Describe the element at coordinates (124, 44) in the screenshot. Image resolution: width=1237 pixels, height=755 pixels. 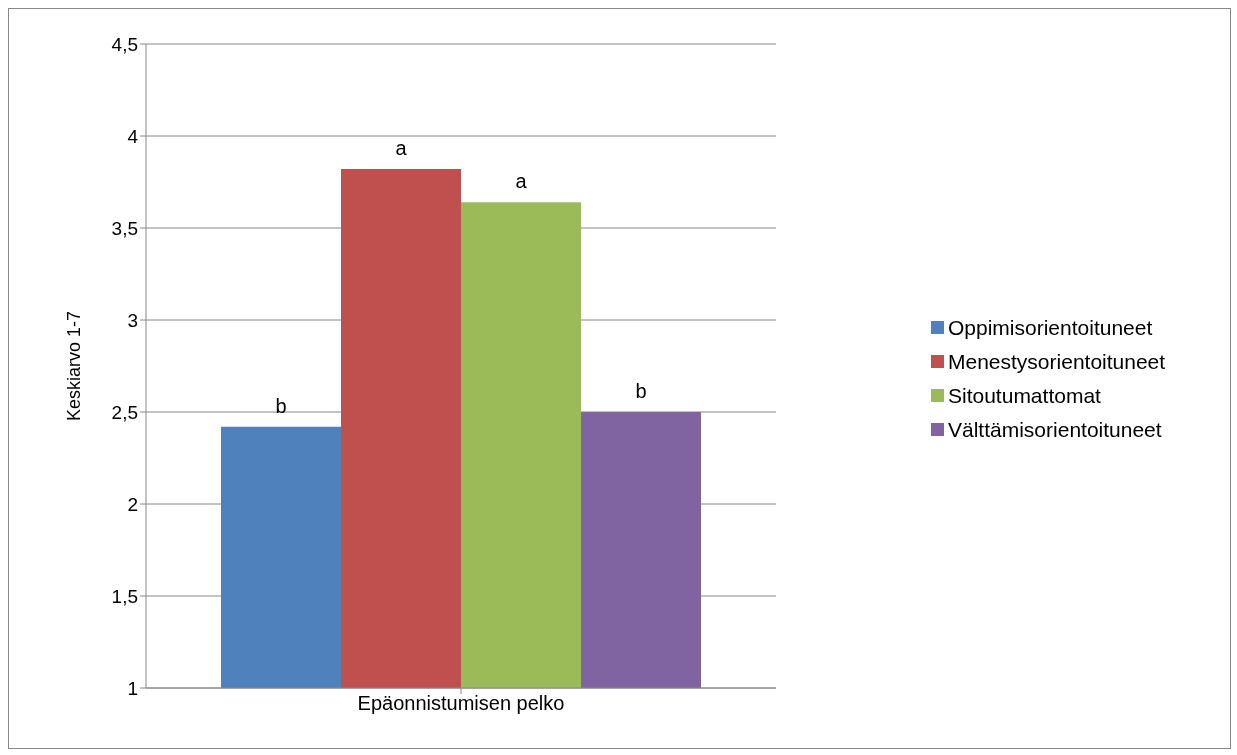
I see `y-tick-label: 4,5` at that location.